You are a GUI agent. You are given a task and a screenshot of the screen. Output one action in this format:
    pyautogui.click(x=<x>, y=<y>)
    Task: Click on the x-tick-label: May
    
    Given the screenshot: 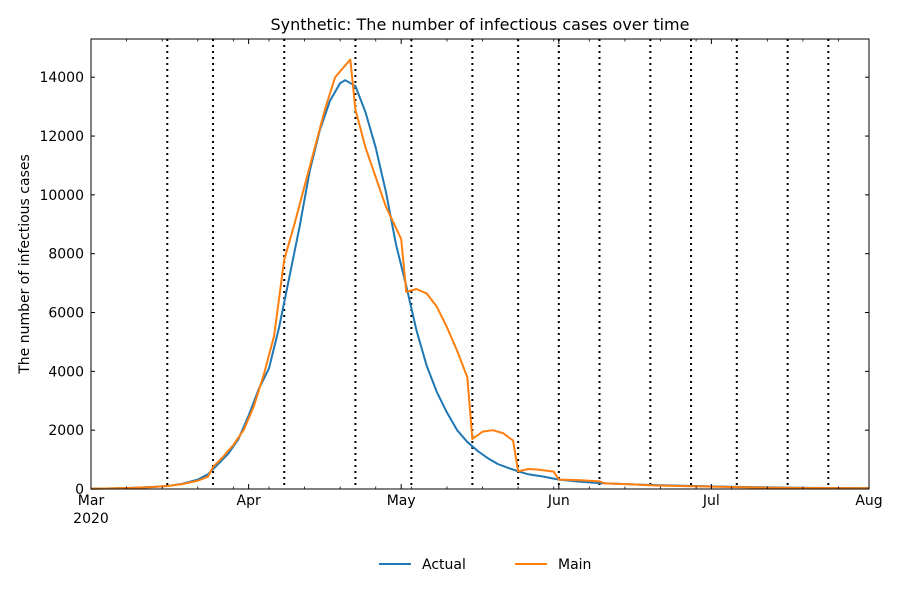 What is the action you would take?
    pyautogui.click(x=401, y=501)
    